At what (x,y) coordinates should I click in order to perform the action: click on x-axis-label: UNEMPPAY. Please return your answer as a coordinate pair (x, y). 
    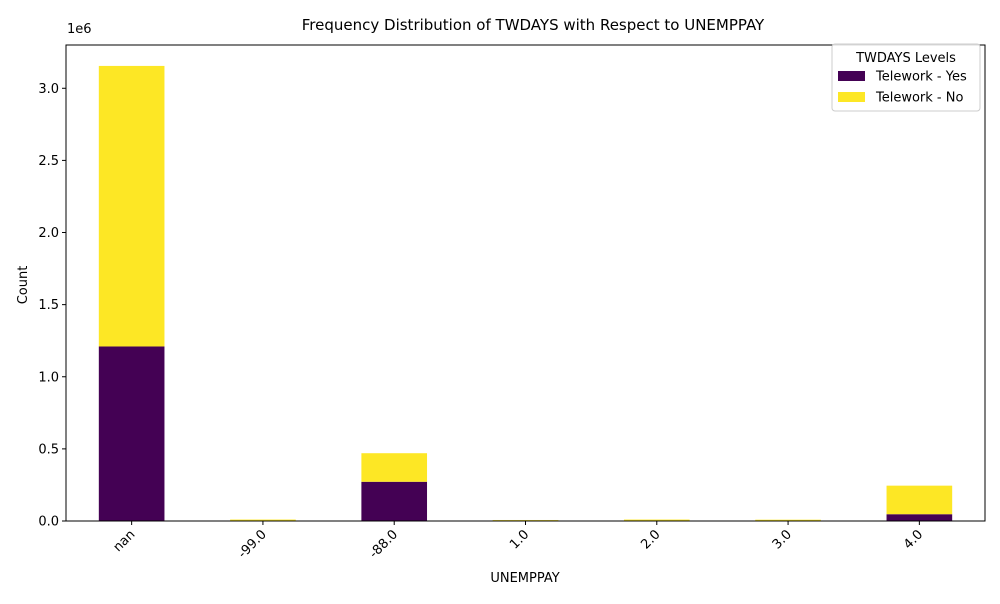
    Looking at the image, I should click on (524, 578).